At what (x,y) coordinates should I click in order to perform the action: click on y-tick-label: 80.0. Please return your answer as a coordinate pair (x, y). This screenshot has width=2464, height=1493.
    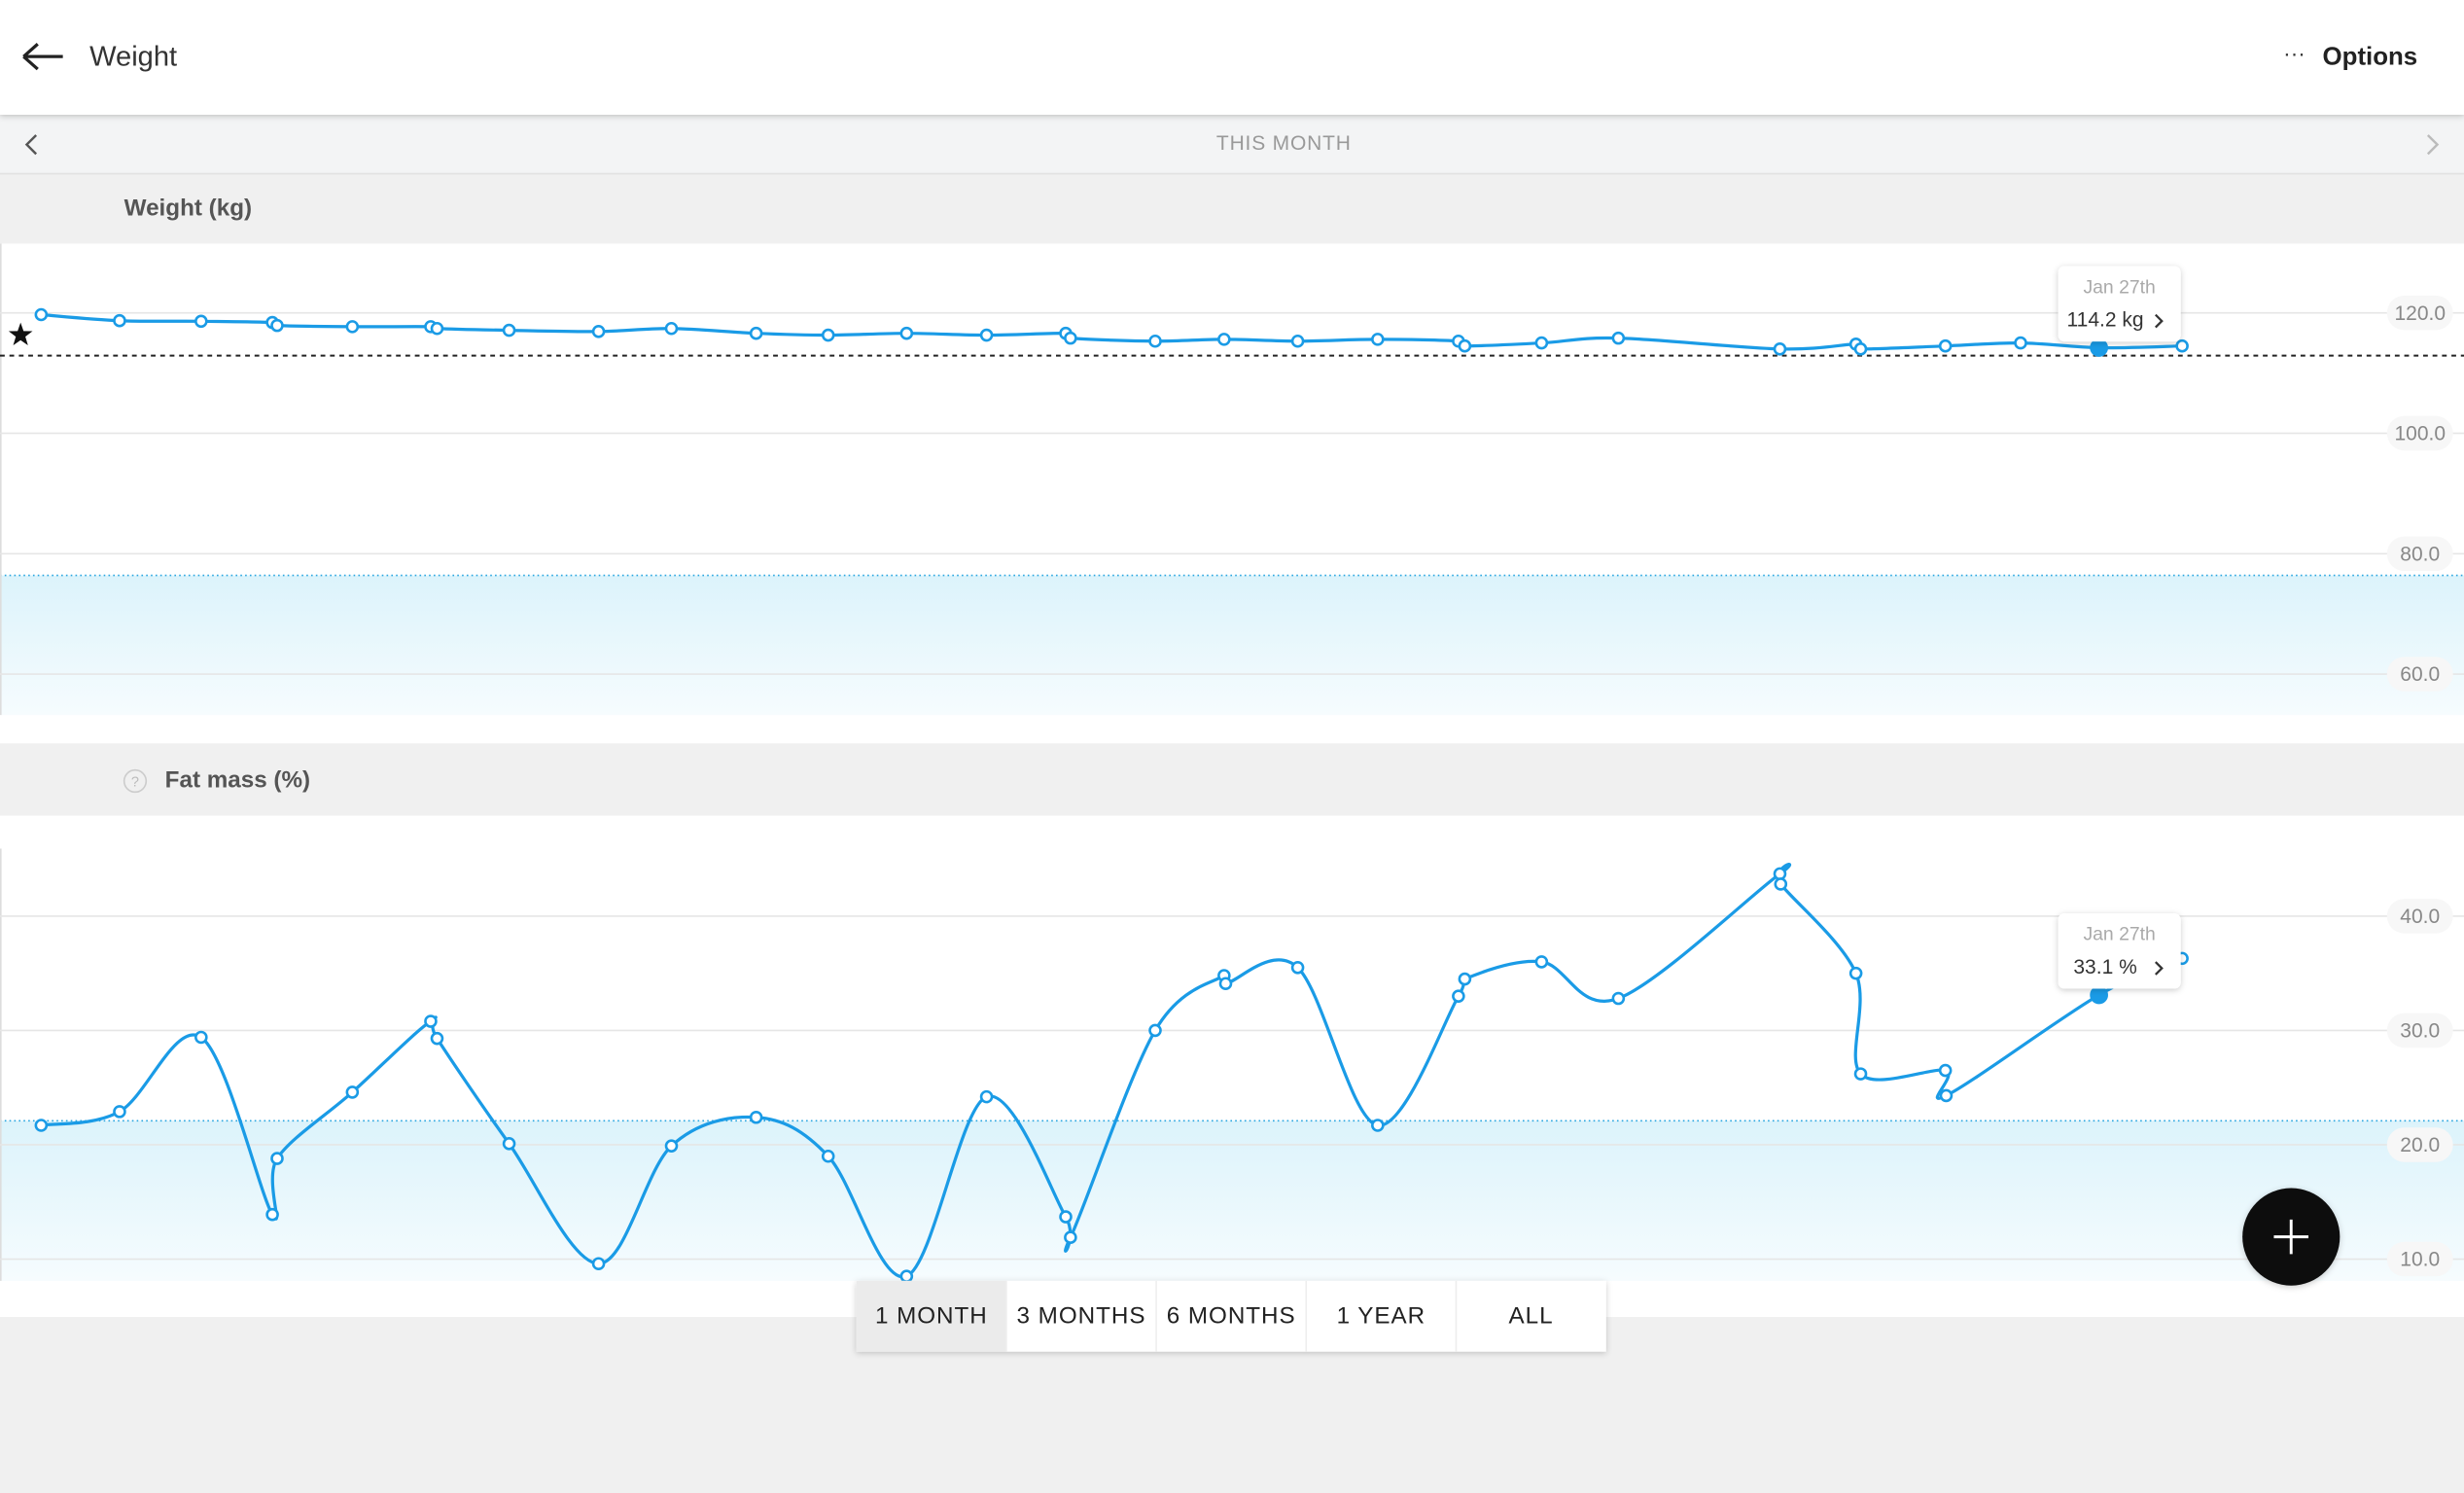
    Looking at the image, I should click on (2420, 554).